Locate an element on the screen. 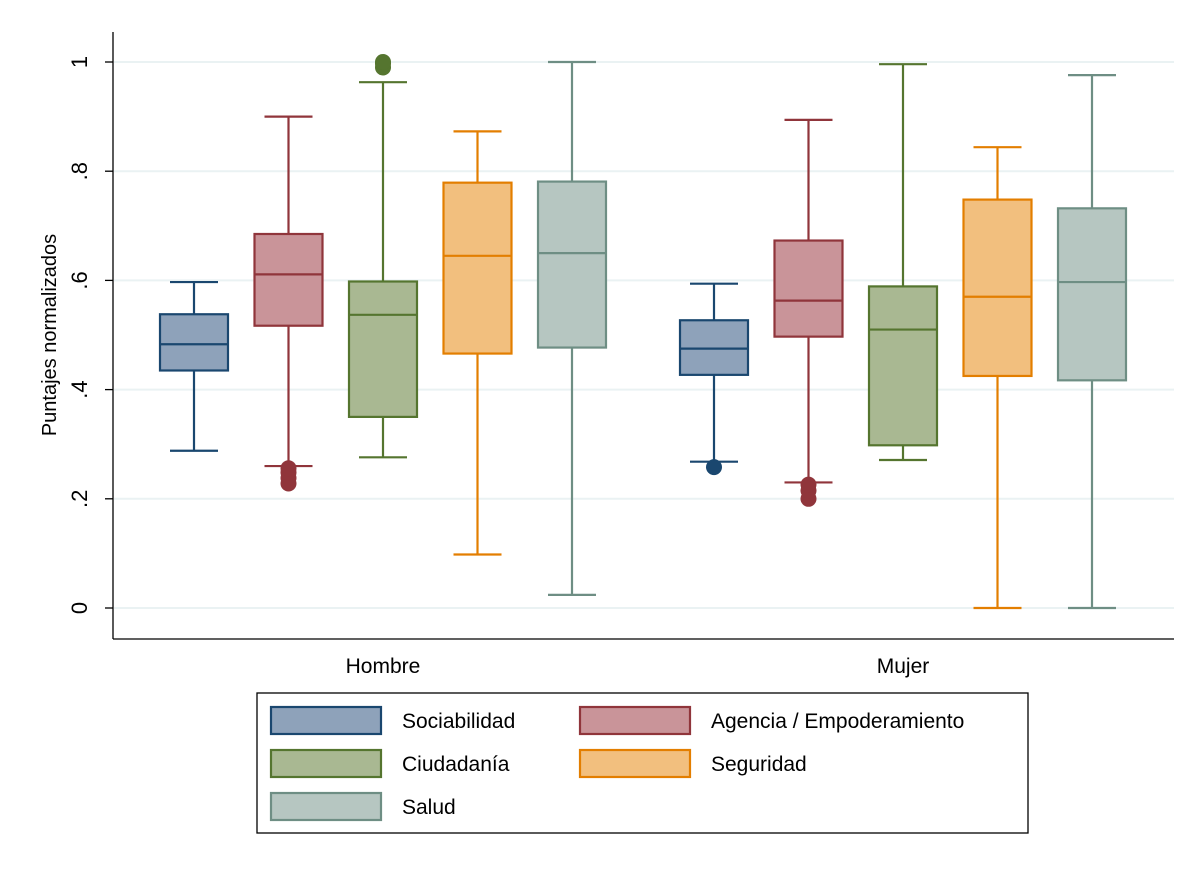  x-category-labels: Hombre Mujer is located at coordinates (638, 666).